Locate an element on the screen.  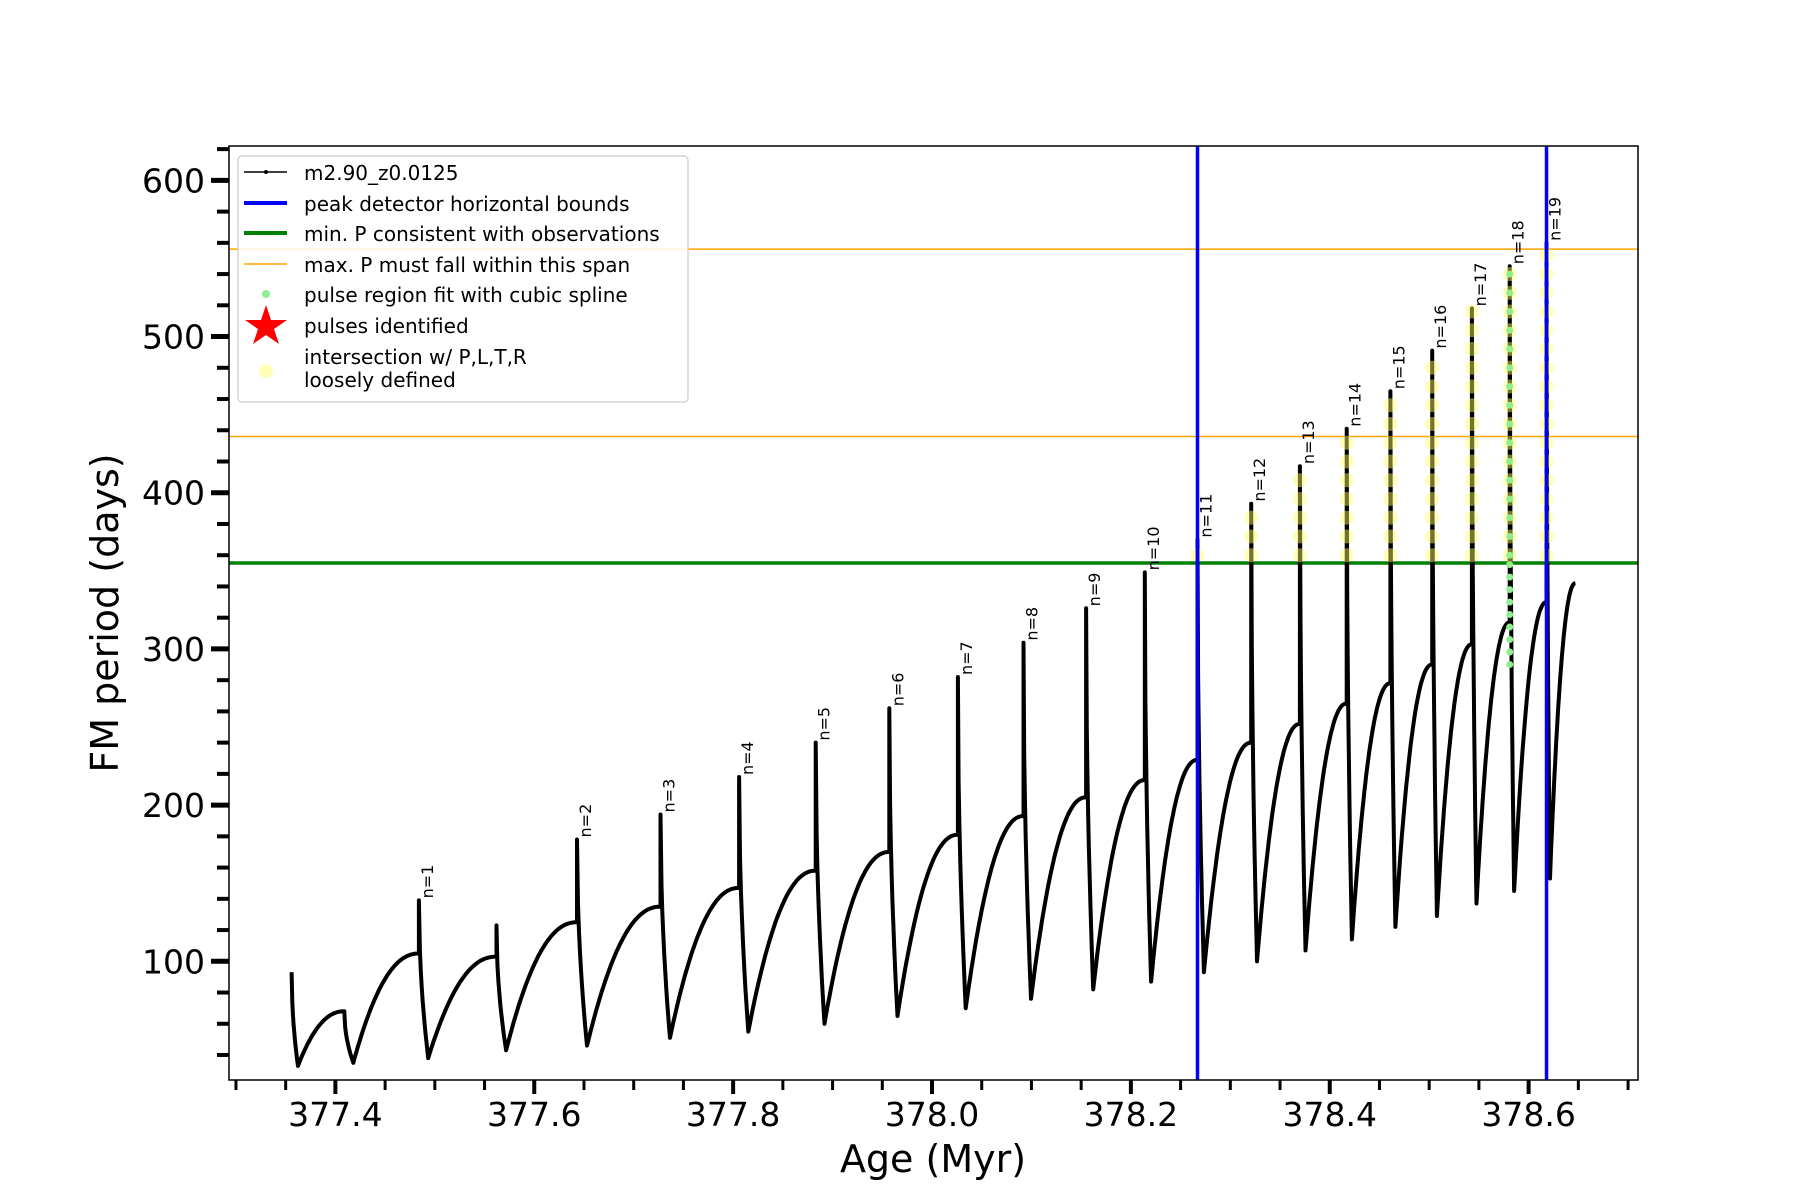
legend-label-peak-bounds: peak detector horizontal bounds is located at coordinates (467, 204).